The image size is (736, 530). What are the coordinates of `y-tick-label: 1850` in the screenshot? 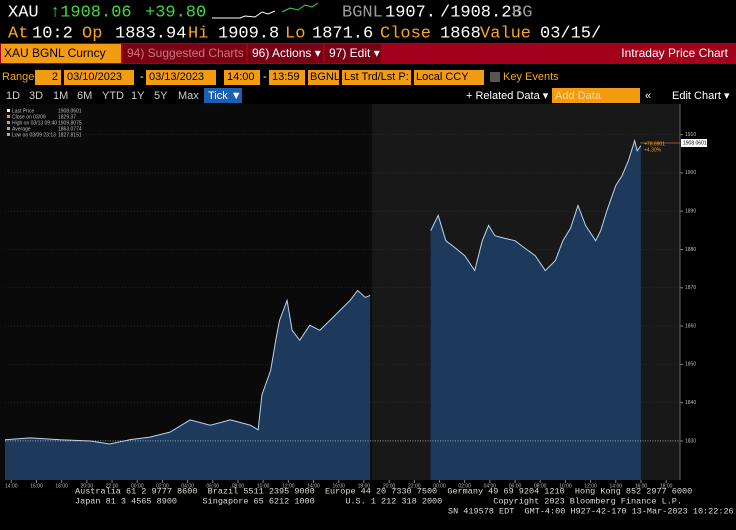 It's located at (690, 365).